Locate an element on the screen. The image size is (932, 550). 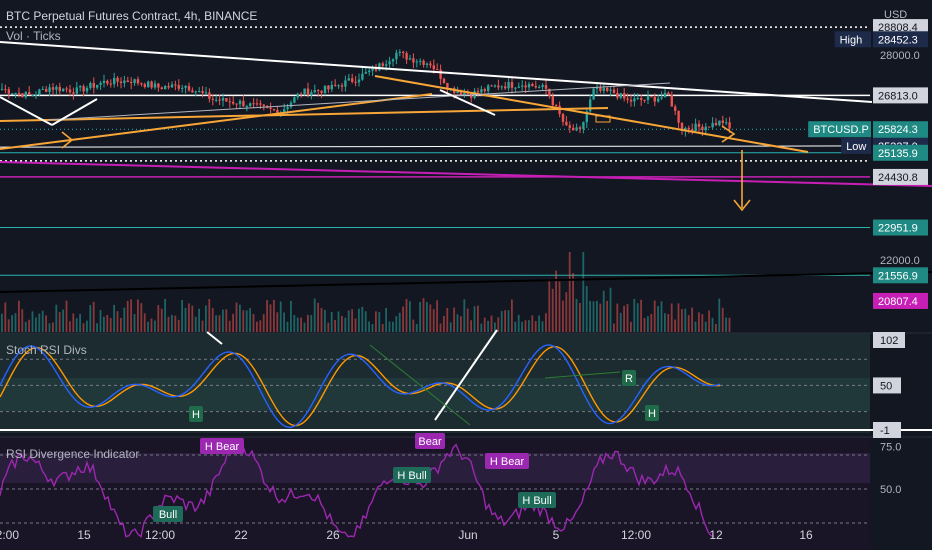
magenta-trendline is located at coordinates (466, 174).